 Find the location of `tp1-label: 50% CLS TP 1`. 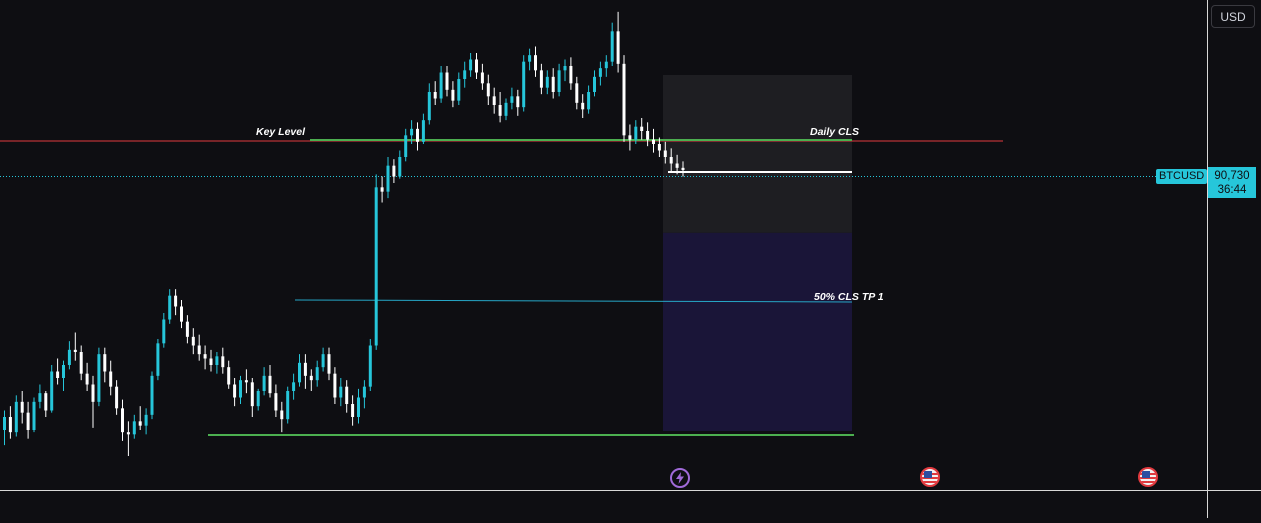

tp1-label: 50% CLS TP 1 is located at coordinates (849, 297).